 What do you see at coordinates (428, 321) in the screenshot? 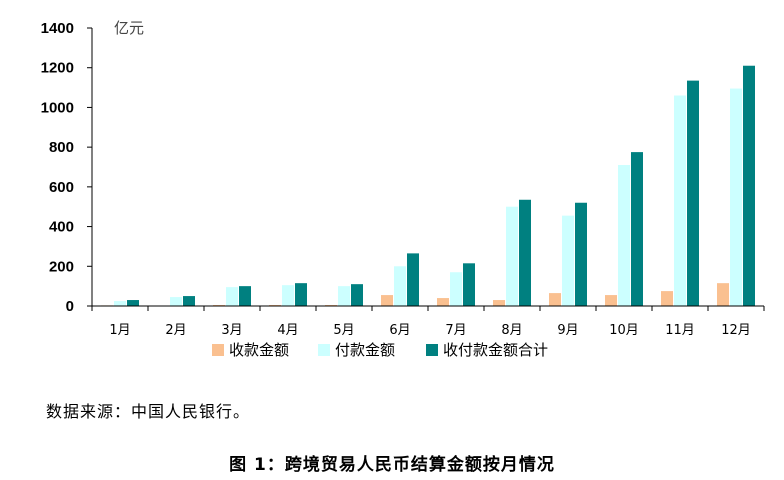
I see `x-axis: 1月 2月 3月 4月 5月 6月 7月 8月 9月 10月 11月 12月` at bounding box center [428, 321].